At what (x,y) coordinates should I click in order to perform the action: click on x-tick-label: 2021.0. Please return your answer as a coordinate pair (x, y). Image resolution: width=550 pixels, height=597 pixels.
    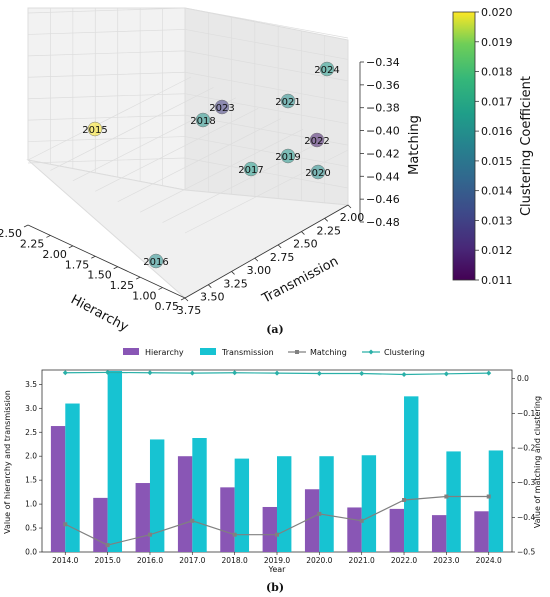
    Looking at the image, I should click on (362, 560).